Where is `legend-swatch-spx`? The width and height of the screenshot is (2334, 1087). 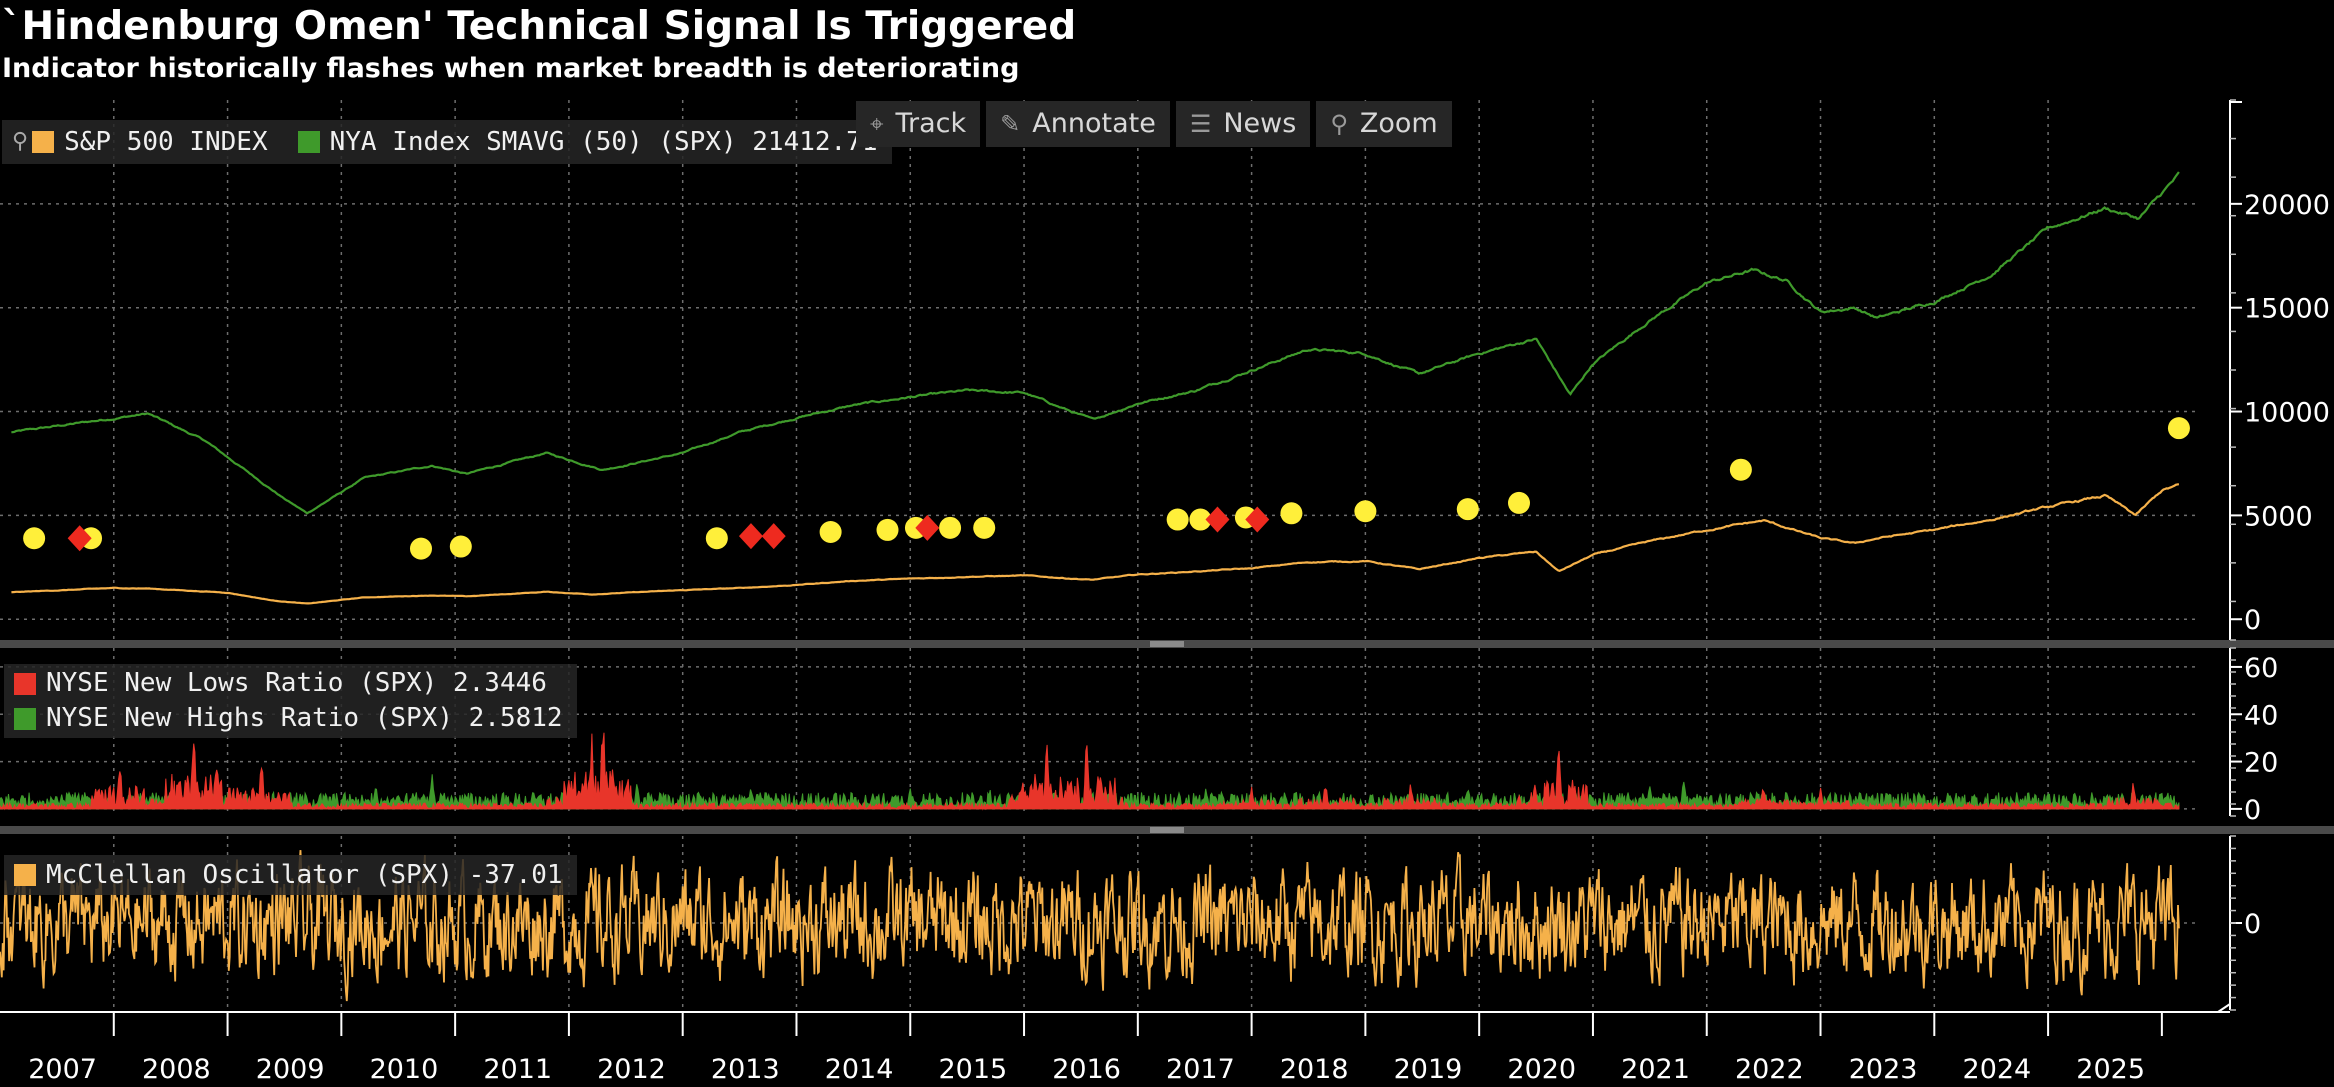 legend-swatch-spx is located at coordinates (43, 142).